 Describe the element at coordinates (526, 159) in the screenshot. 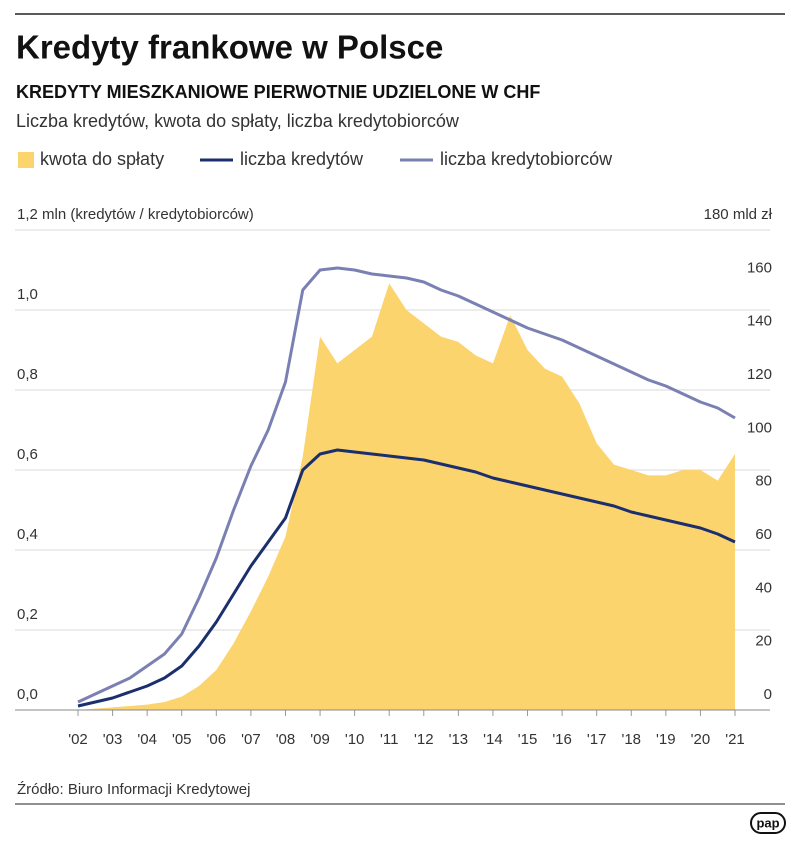

I see `legend-label: liczba kredytobiorców` at that location.